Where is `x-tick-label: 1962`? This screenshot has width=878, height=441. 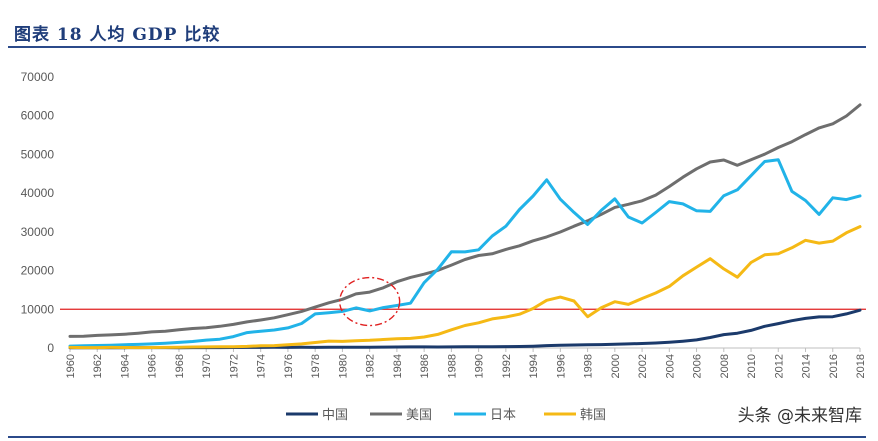 x-tick-label: 1962 is located at coordinates (98, 366).